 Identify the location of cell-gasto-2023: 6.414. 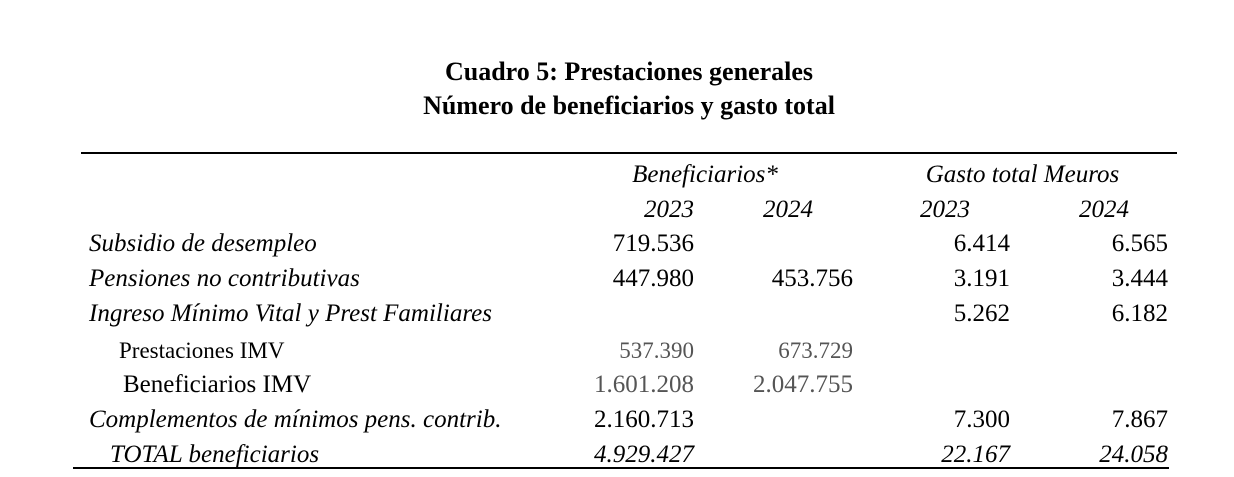
(981, 243).